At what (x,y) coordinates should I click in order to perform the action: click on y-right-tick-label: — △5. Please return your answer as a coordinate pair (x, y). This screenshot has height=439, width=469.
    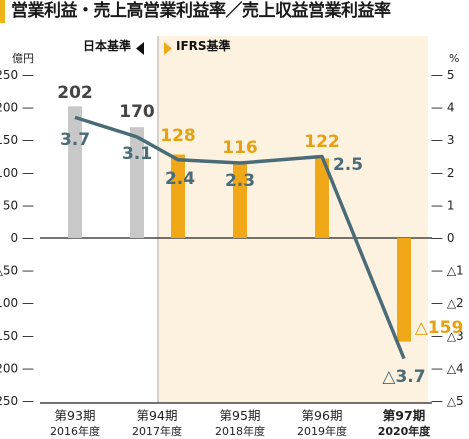
    Looking at the image, I should click on (447, 401).